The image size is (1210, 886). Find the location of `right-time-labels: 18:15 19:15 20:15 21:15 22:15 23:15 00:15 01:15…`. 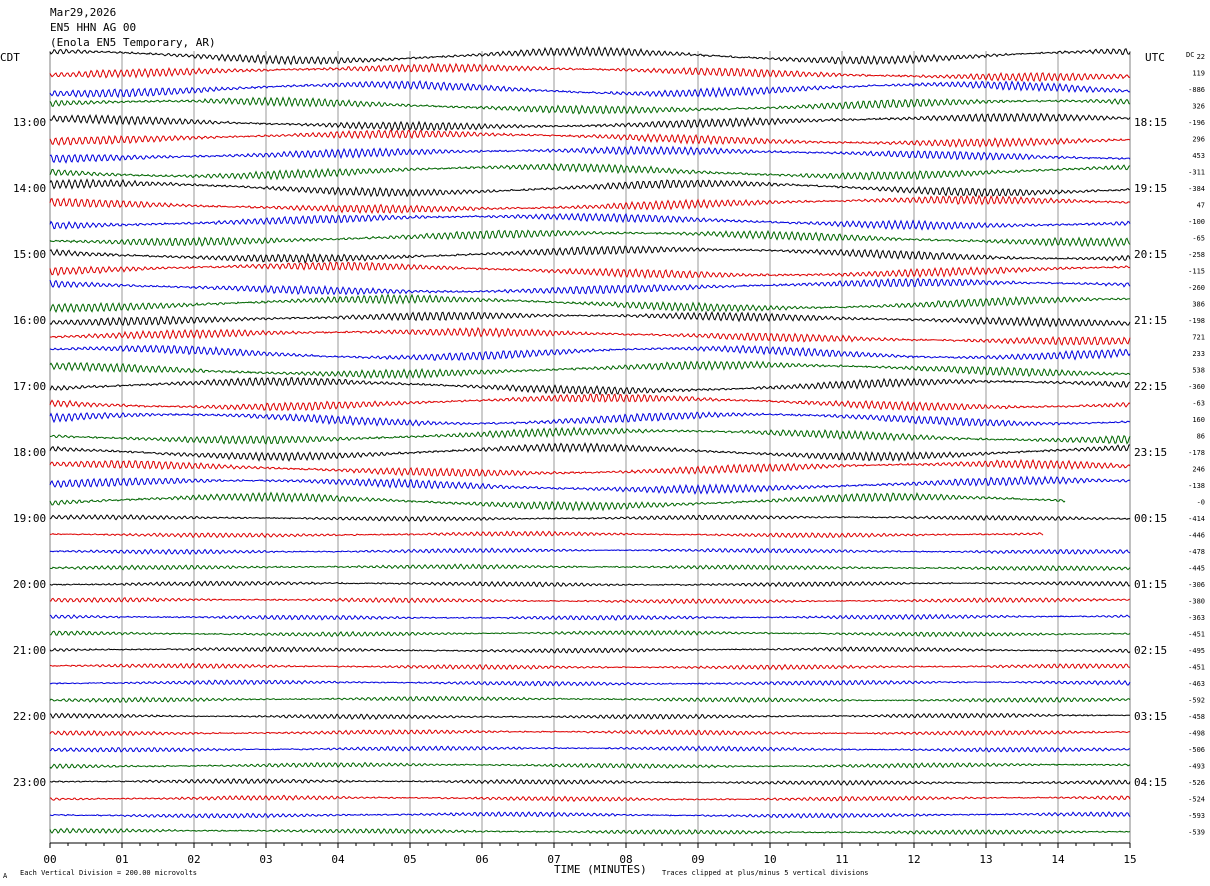

right-time-labels: 18:15 19:15 20:15 21:15 22:15 23:15 00:15 01:15… is located at coordinates (1150, 452).